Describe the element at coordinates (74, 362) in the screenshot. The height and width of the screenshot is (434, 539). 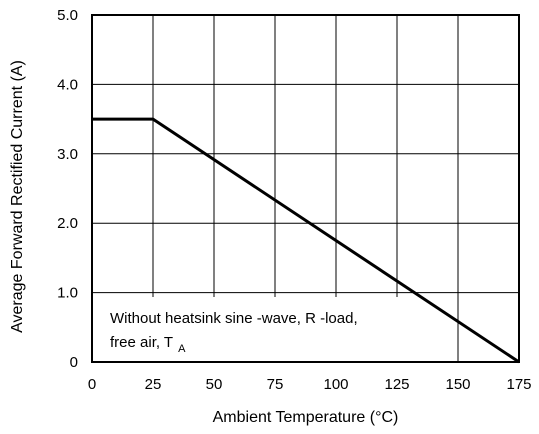
I see `y-tick-label-0: 0` at that location.